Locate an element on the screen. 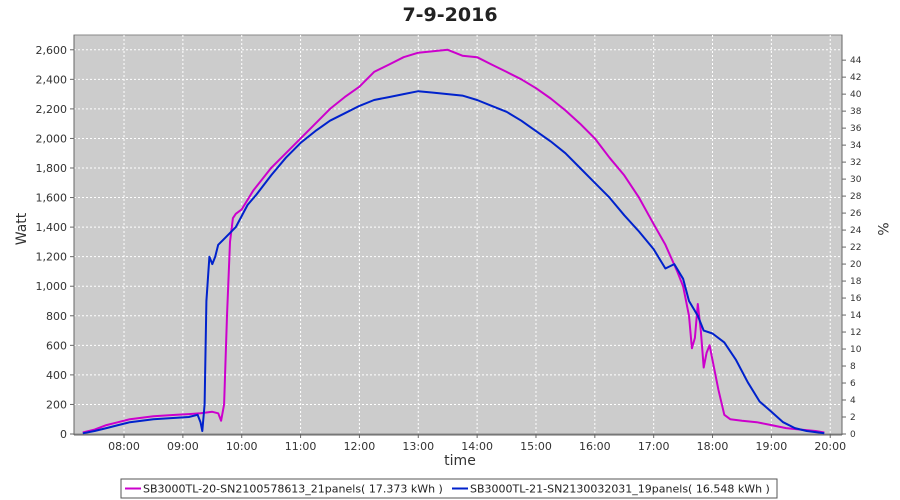 The height and width of the screenshot is (500, 900). y-tick-label: 200 is located at coordinates (56, 404).